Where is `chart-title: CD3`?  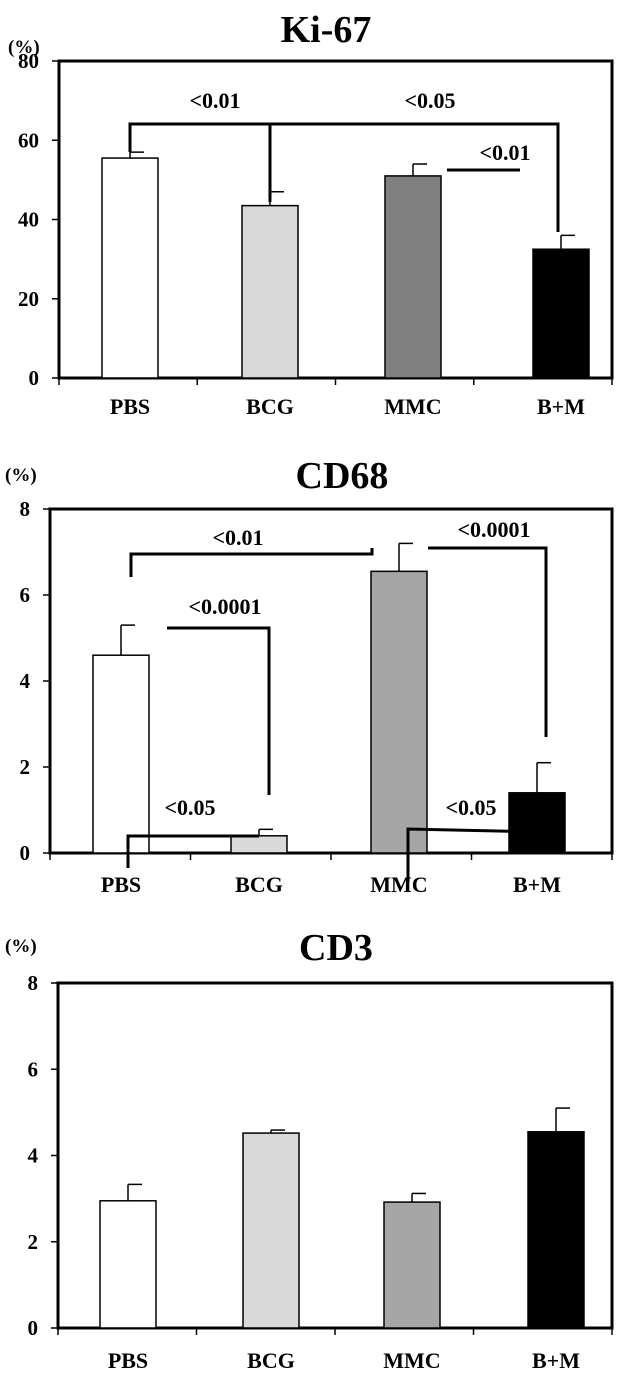
chart-title: CD3 is located at coordinates (336, 948).